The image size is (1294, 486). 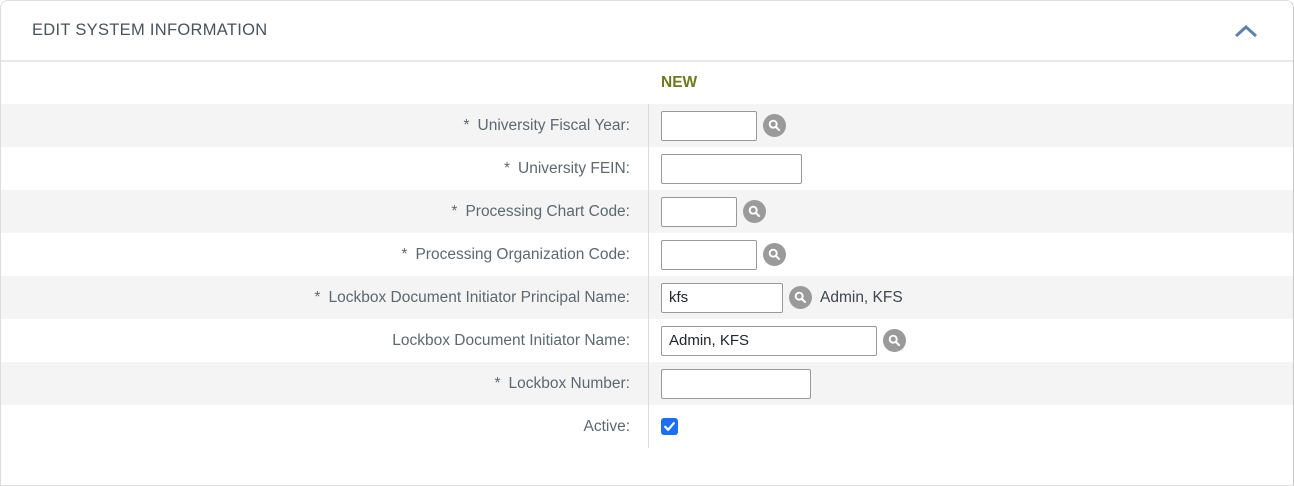 I want to click on field-label-text: Active:, so click(x=606, y=426).